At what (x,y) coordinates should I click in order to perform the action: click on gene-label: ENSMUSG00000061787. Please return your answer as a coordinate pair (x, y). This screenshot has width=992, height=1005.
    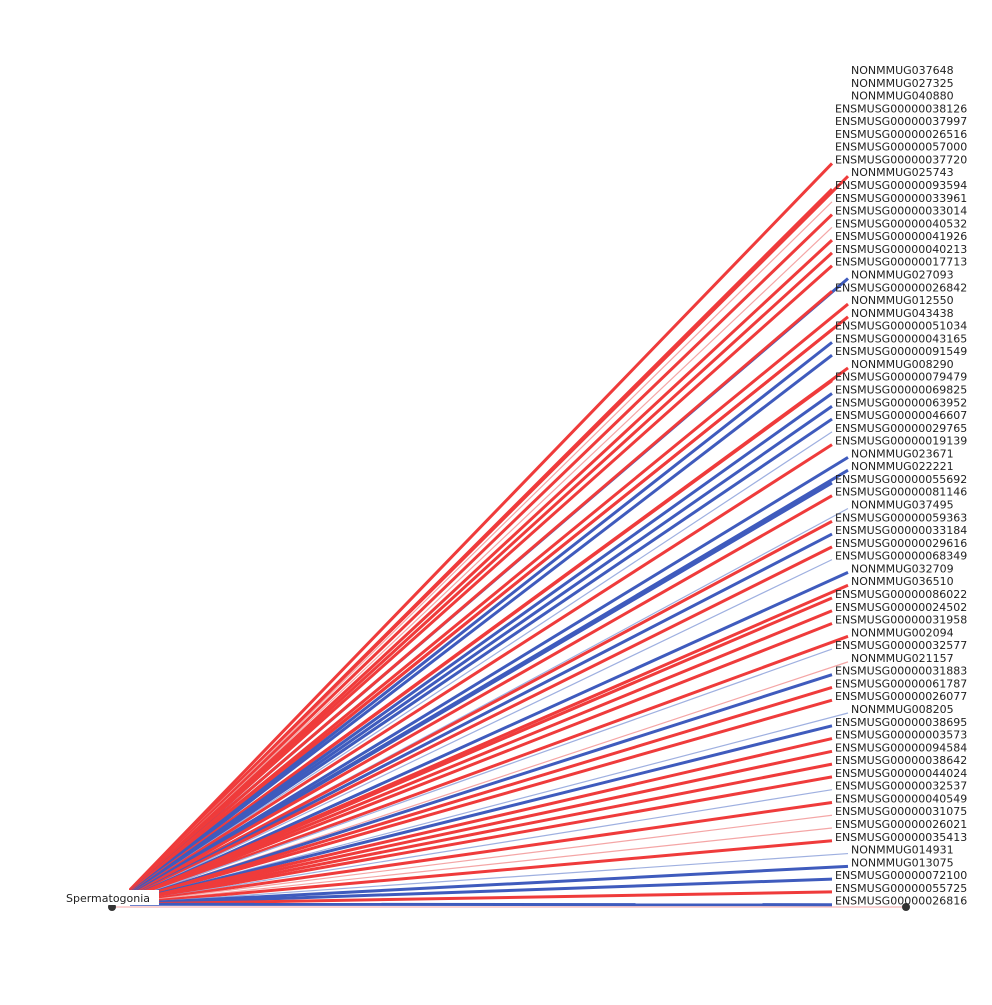
    Looking at the image, I should click on (901, 683).